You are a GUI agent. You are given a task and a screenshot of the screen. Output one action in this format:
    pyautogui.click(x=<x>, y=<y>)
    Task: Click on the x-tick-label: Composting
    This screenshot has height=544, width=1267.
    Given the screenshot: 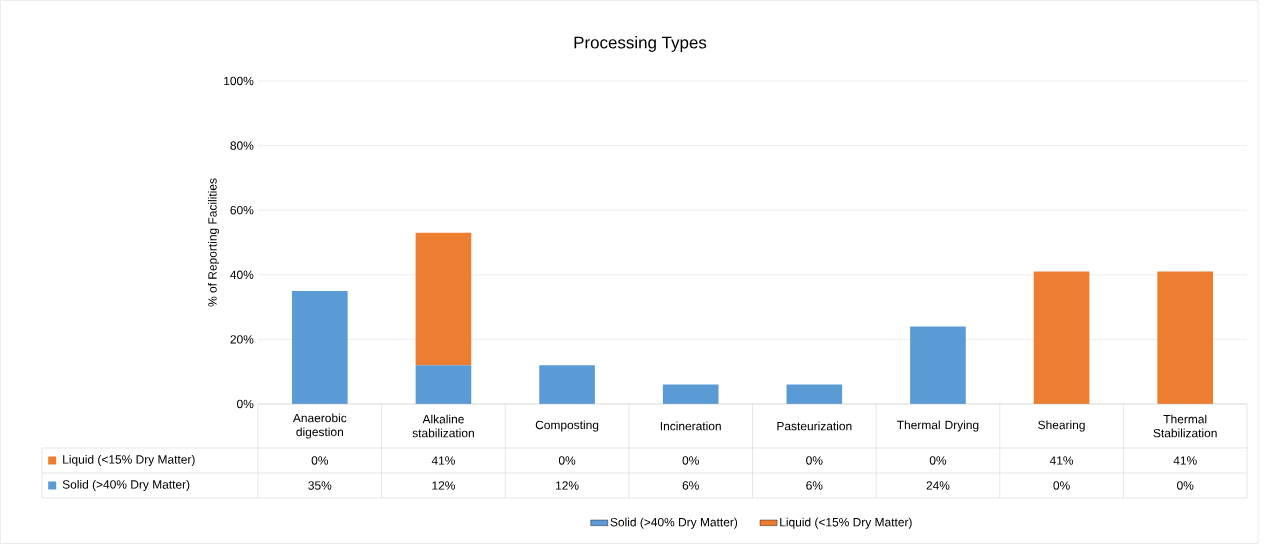 What is the action you would take?
    pyautogui.click(x=567, y=426)
    